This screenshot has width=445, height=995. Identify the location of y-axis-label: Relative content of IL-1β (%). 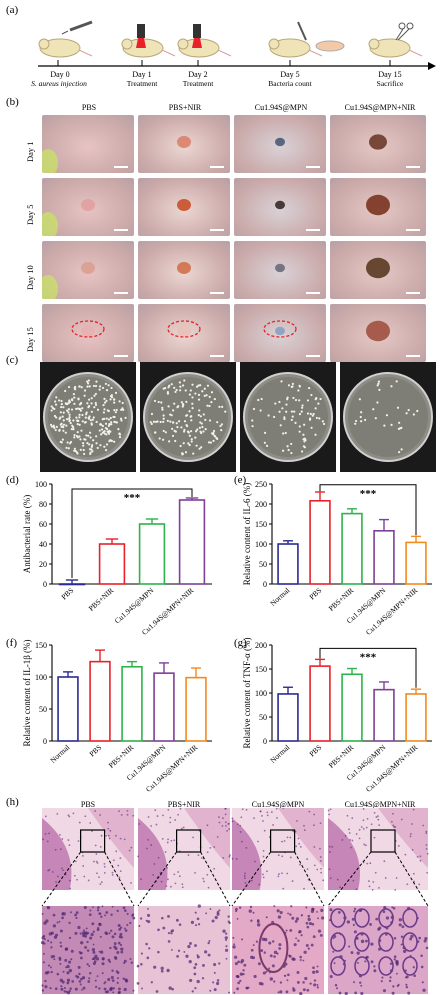
(27, 692).